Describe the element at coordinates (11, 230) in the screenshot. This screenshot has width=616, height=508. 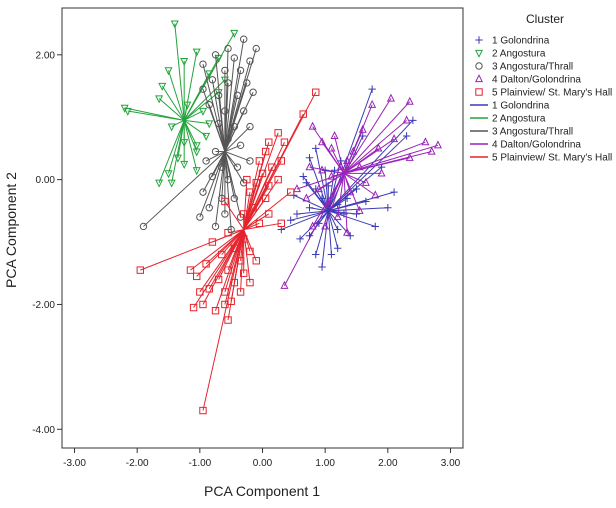
I see `y-axis-title: PCA Component 2` at that location.